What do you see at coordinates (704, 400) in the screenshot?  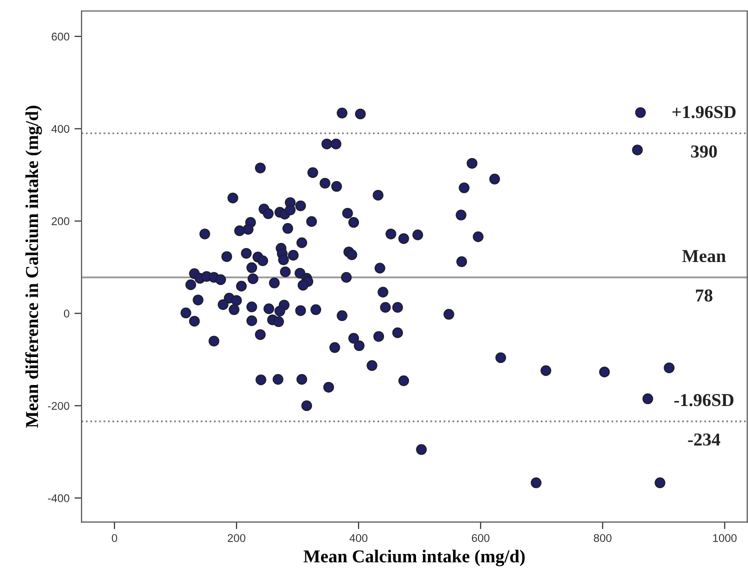 I see `ref-line-label: -1.96SD` at bounding box center [704, 400].